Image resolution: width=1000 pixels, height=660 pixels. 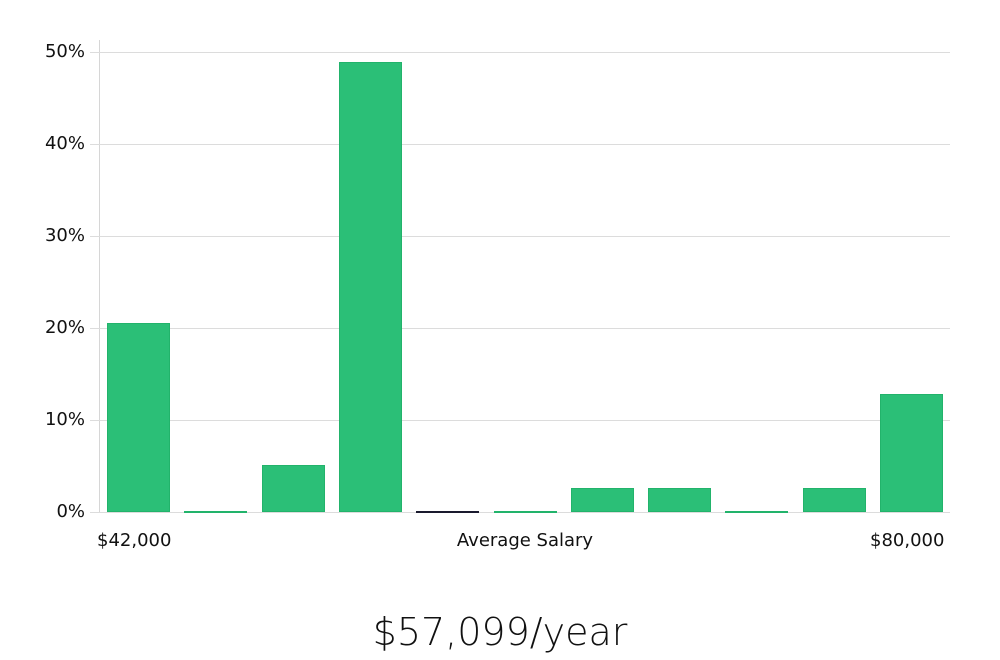 What do you see at coordinates (134, 540) in the screenshot?
I see `x-min-label: $42,000` at bounding box center [134, 540].